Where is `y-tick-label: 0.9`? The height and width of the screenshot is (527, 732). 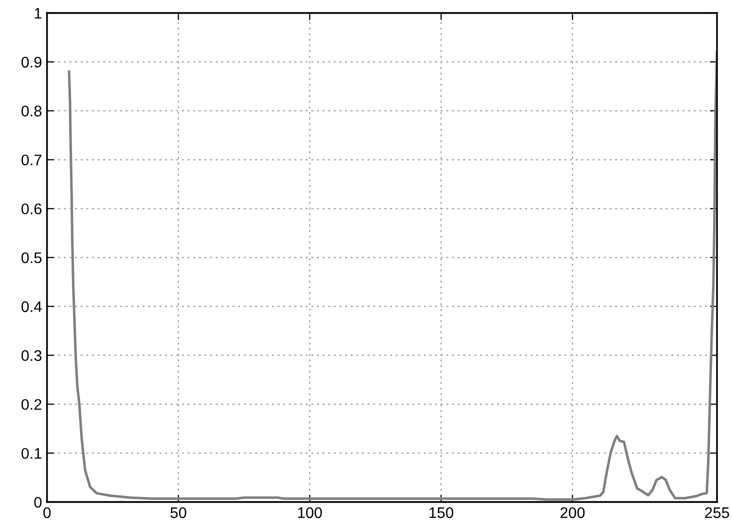 y-tick-label: 0.9 is located at coordinates (32, 62).